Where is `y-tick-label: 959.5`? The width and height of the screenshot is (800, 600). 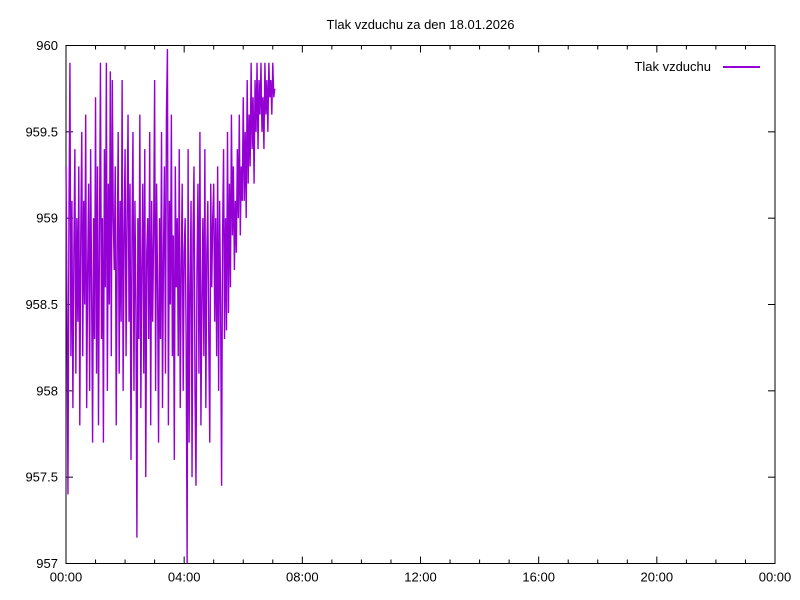
y-tick-label: 959.5 is located at coordinates (41, 131).